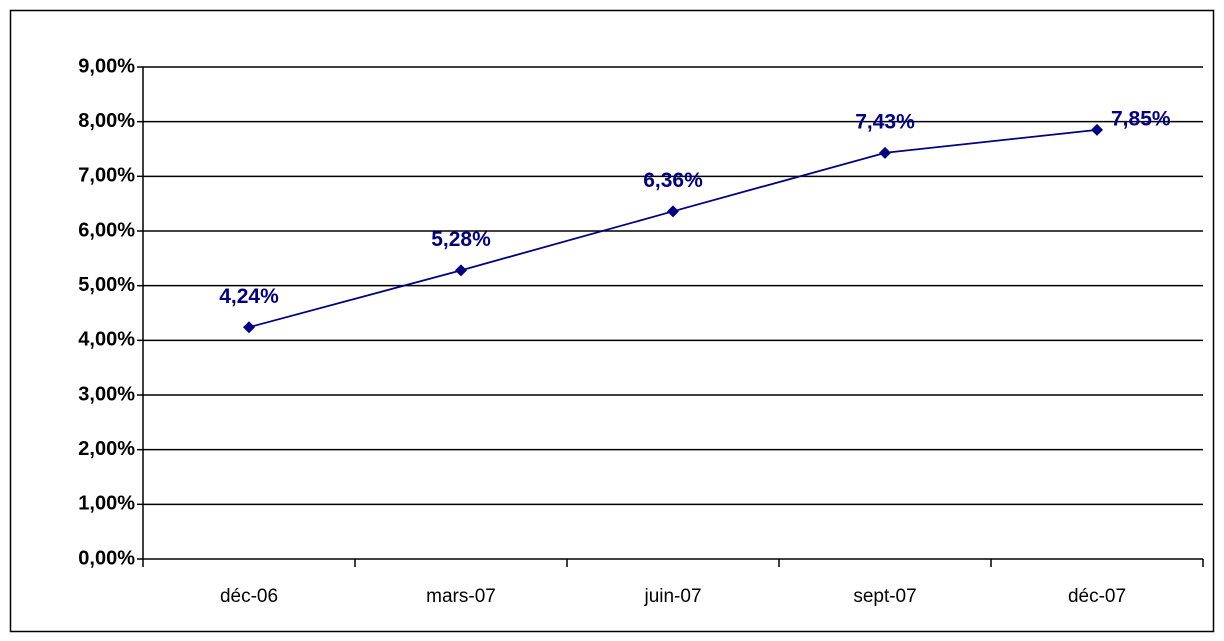 Image resolution: width=1224 pixels, height=641 pixels. I want to click on x-tick-label: juin-07, so click(672, 596).